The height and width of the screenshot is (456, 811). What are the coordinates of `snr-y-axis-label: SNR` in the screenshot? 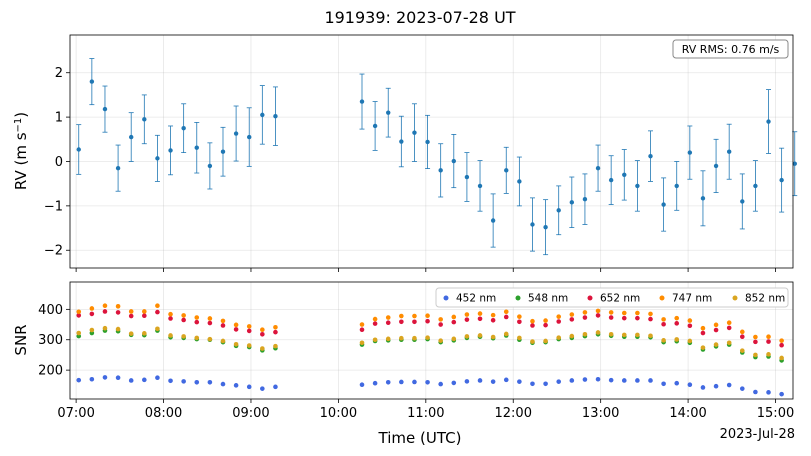 It's located at (21, 339).